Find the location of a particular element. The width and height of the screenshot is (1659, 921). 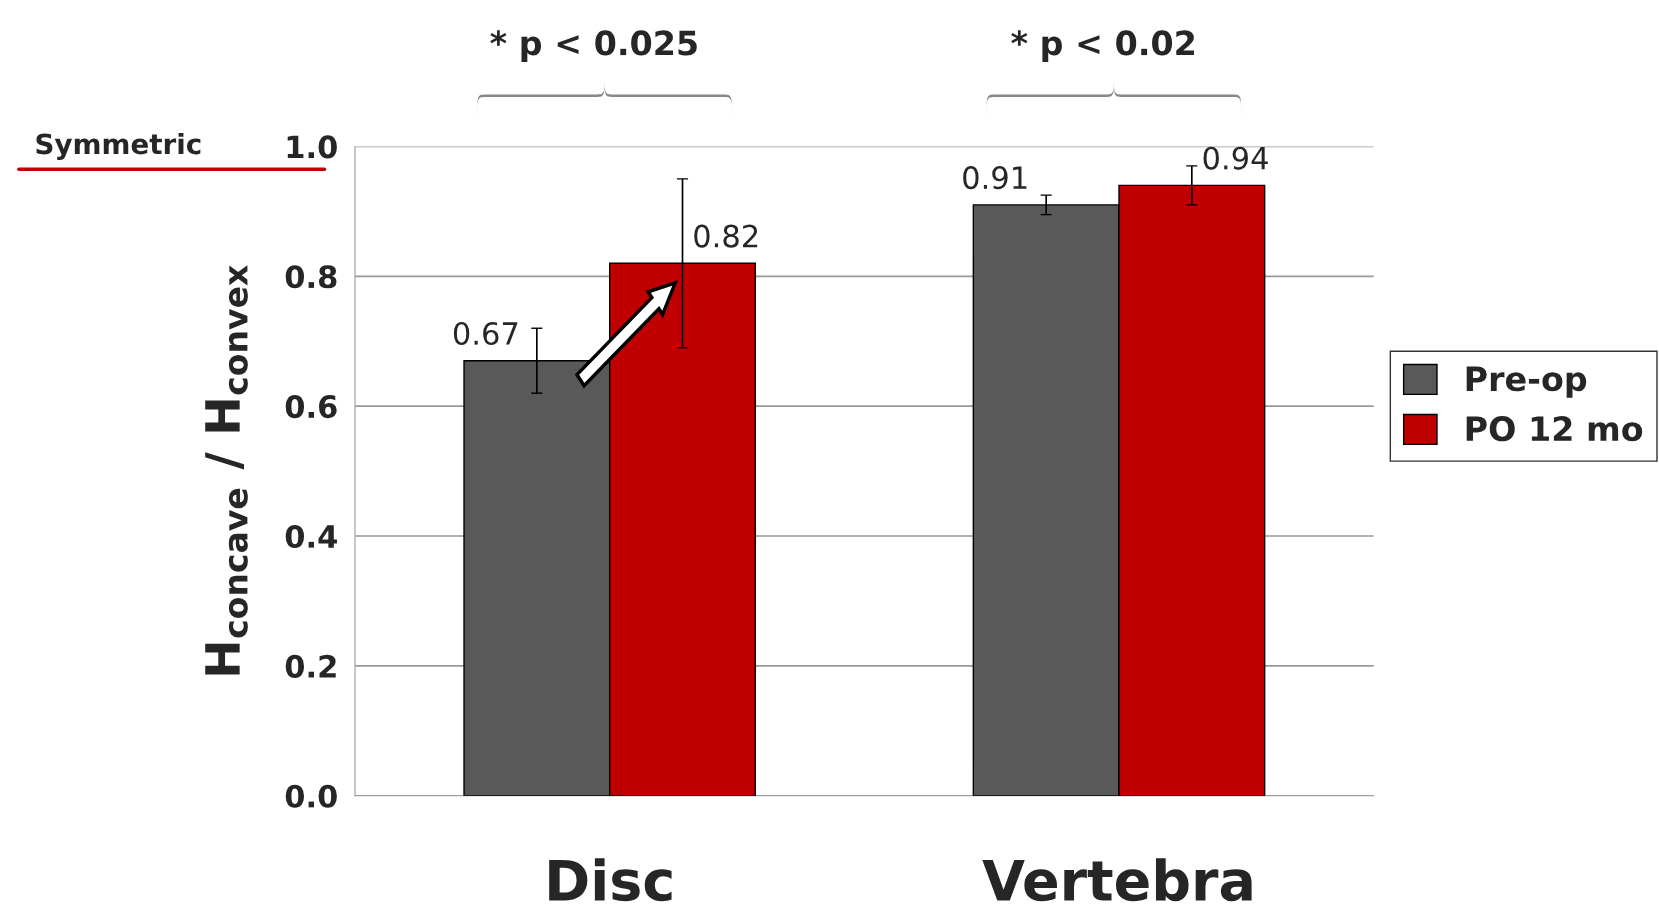

y-tick-label: 0.4 is located at coordinates (311, 536).